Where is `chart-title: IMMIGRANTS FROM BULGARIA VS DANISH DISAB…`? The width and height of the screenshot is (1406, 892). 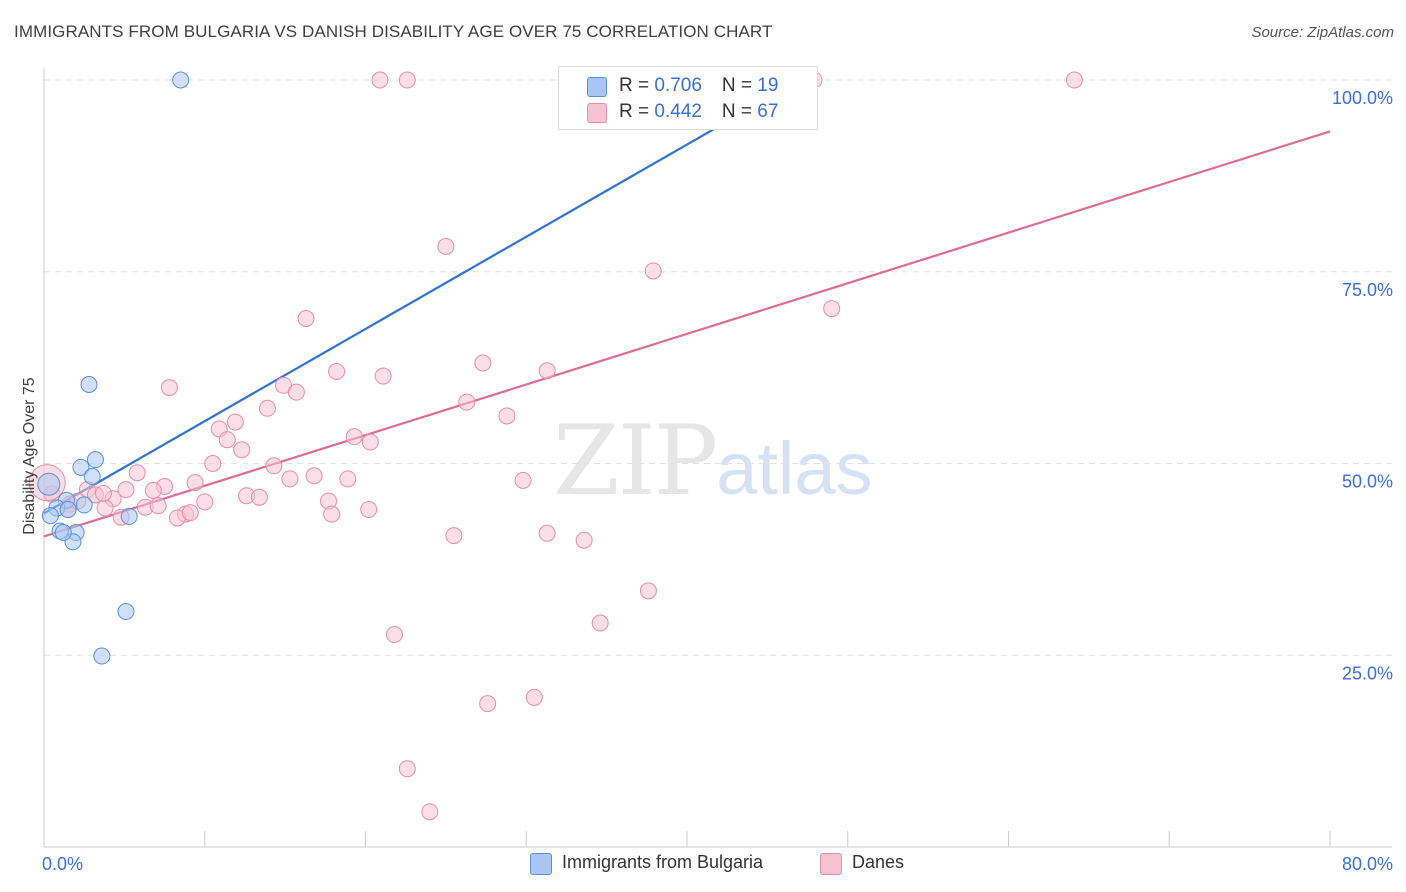 chart-title: IMMIGRANTS FROM BULGARIA VS DANISH DISAB… is located at coordinates (393, 31).